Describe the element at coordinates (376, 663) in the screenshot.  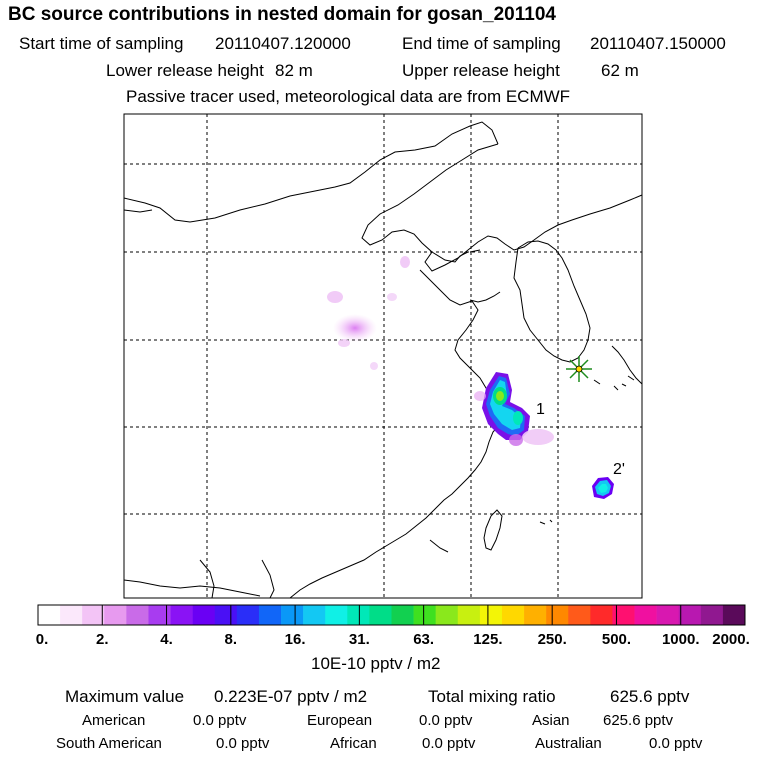
I see `colorbar-unit: 10E-10 pptv / m2` at that location.